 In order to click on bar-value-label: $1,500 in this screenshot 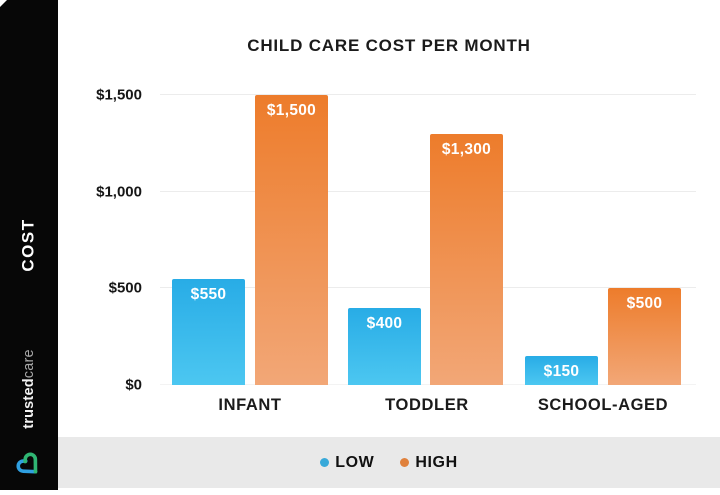, I will do `click(291, 110)`.